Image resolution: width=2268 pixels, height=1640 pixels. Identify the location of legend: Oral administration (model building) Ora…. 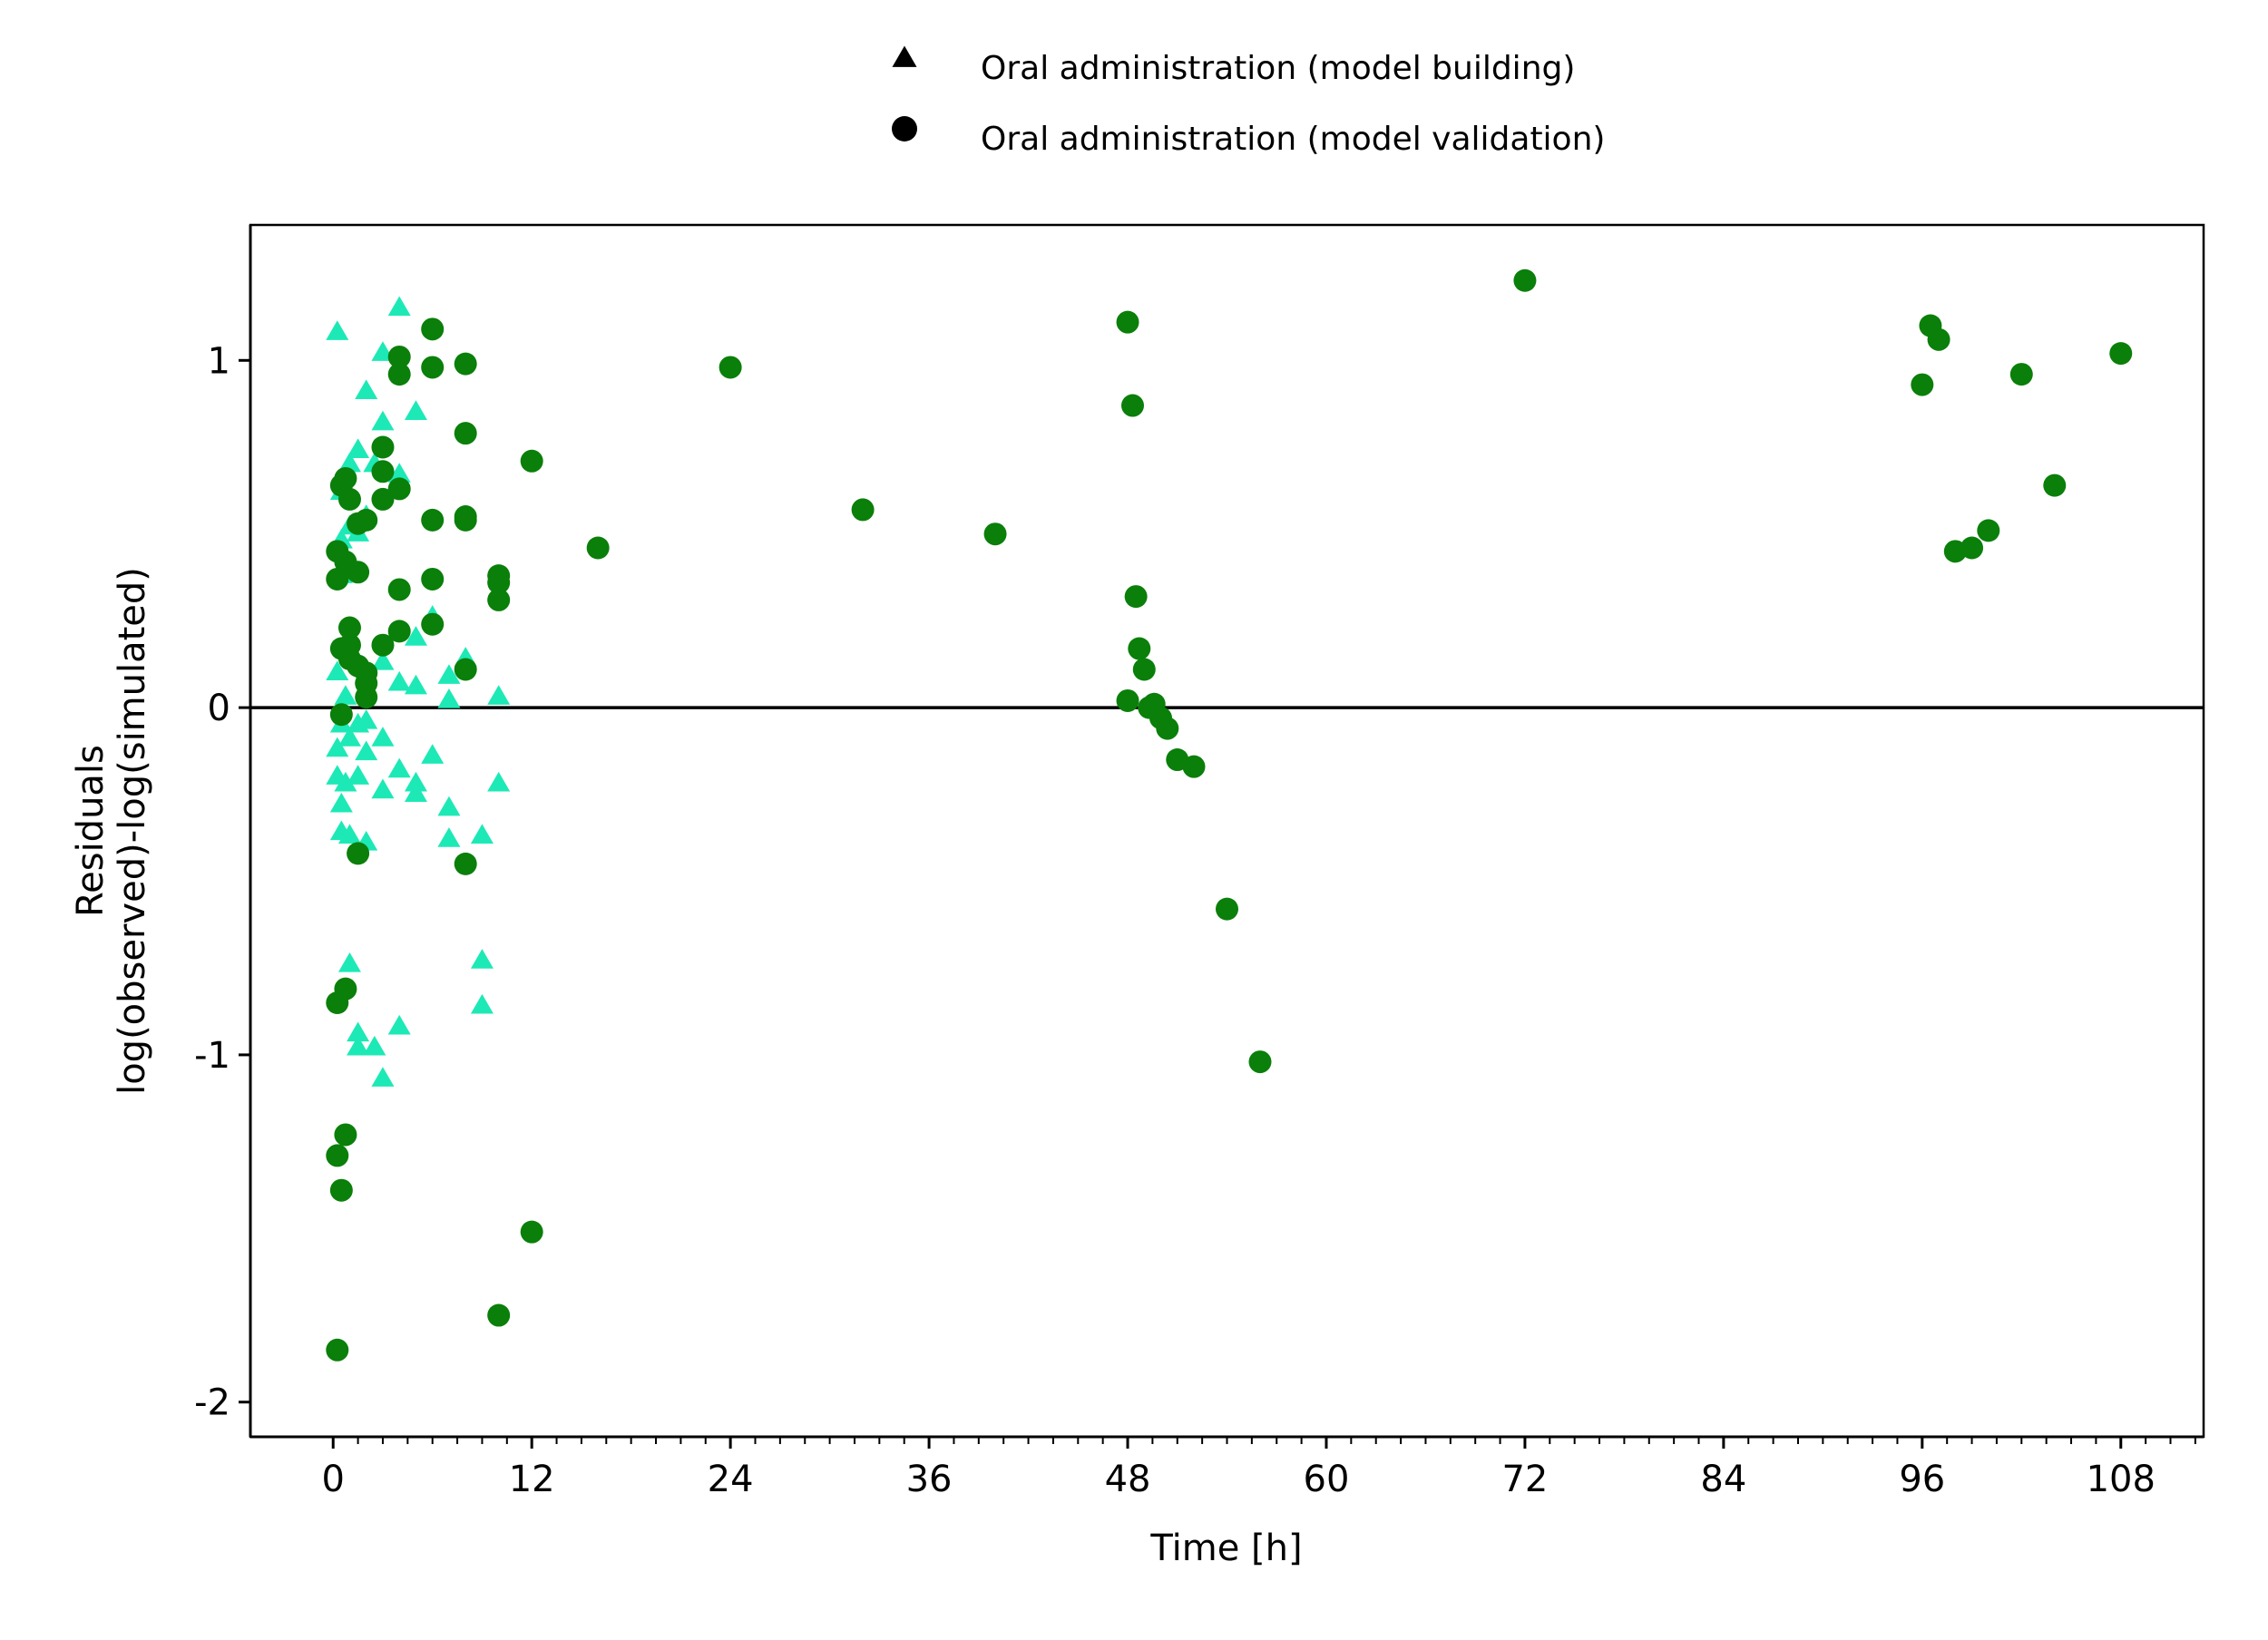
(1249, 101).